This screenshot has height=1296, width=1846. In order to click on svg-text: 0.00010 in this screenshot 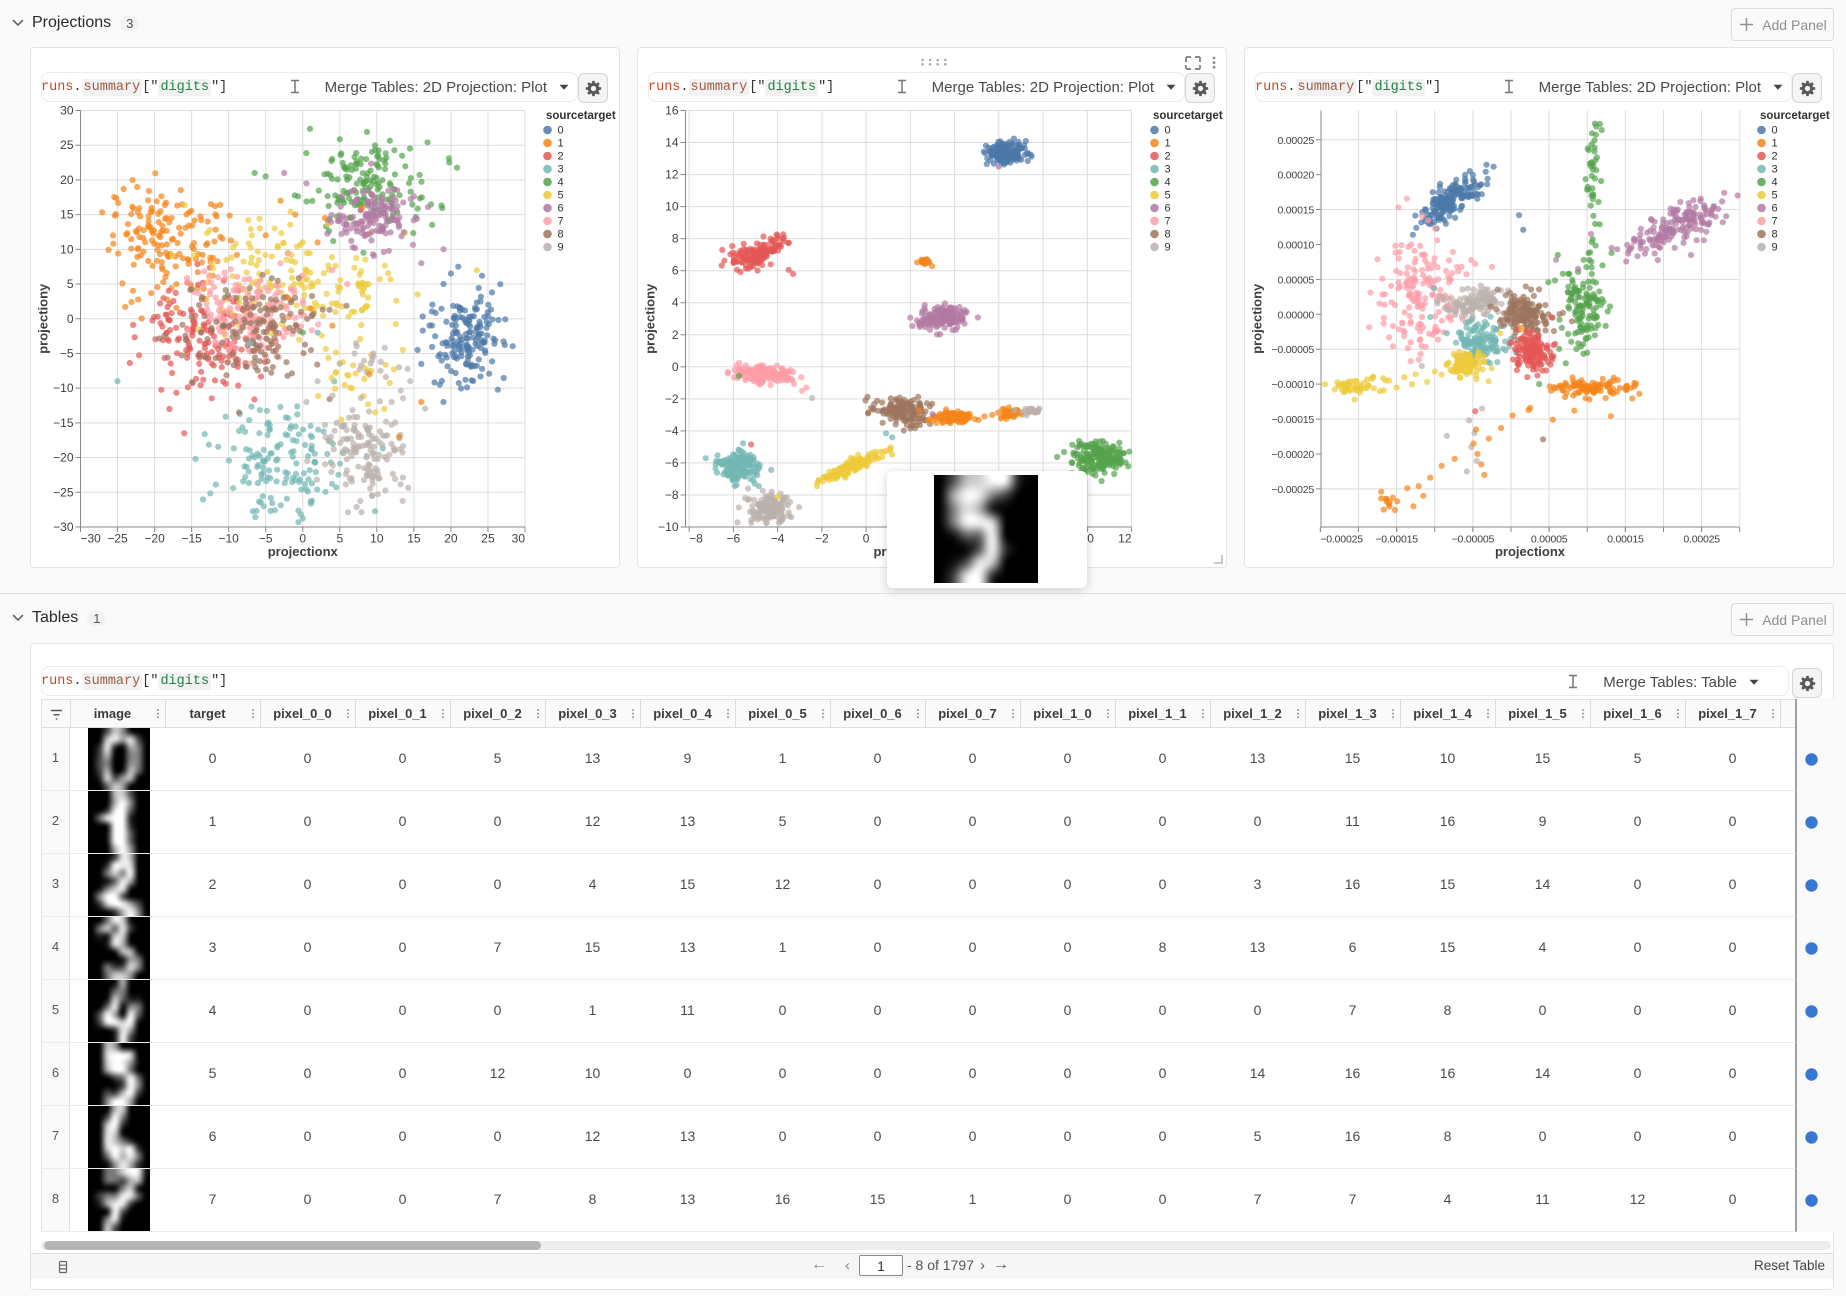, I will do `click(1295, 245)`.